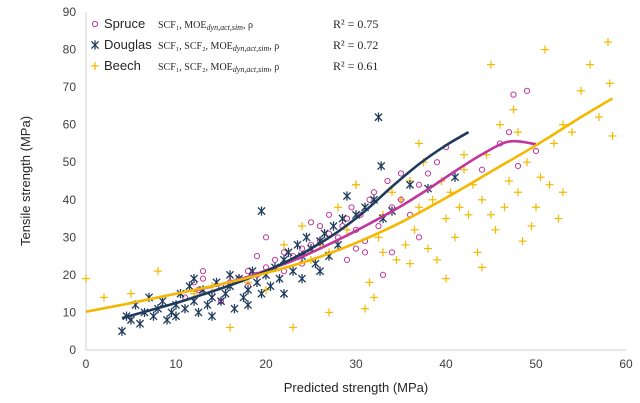 This screenshot has height=403, width=640. I want to click on y-tick-label: 70, so click(70, 87).